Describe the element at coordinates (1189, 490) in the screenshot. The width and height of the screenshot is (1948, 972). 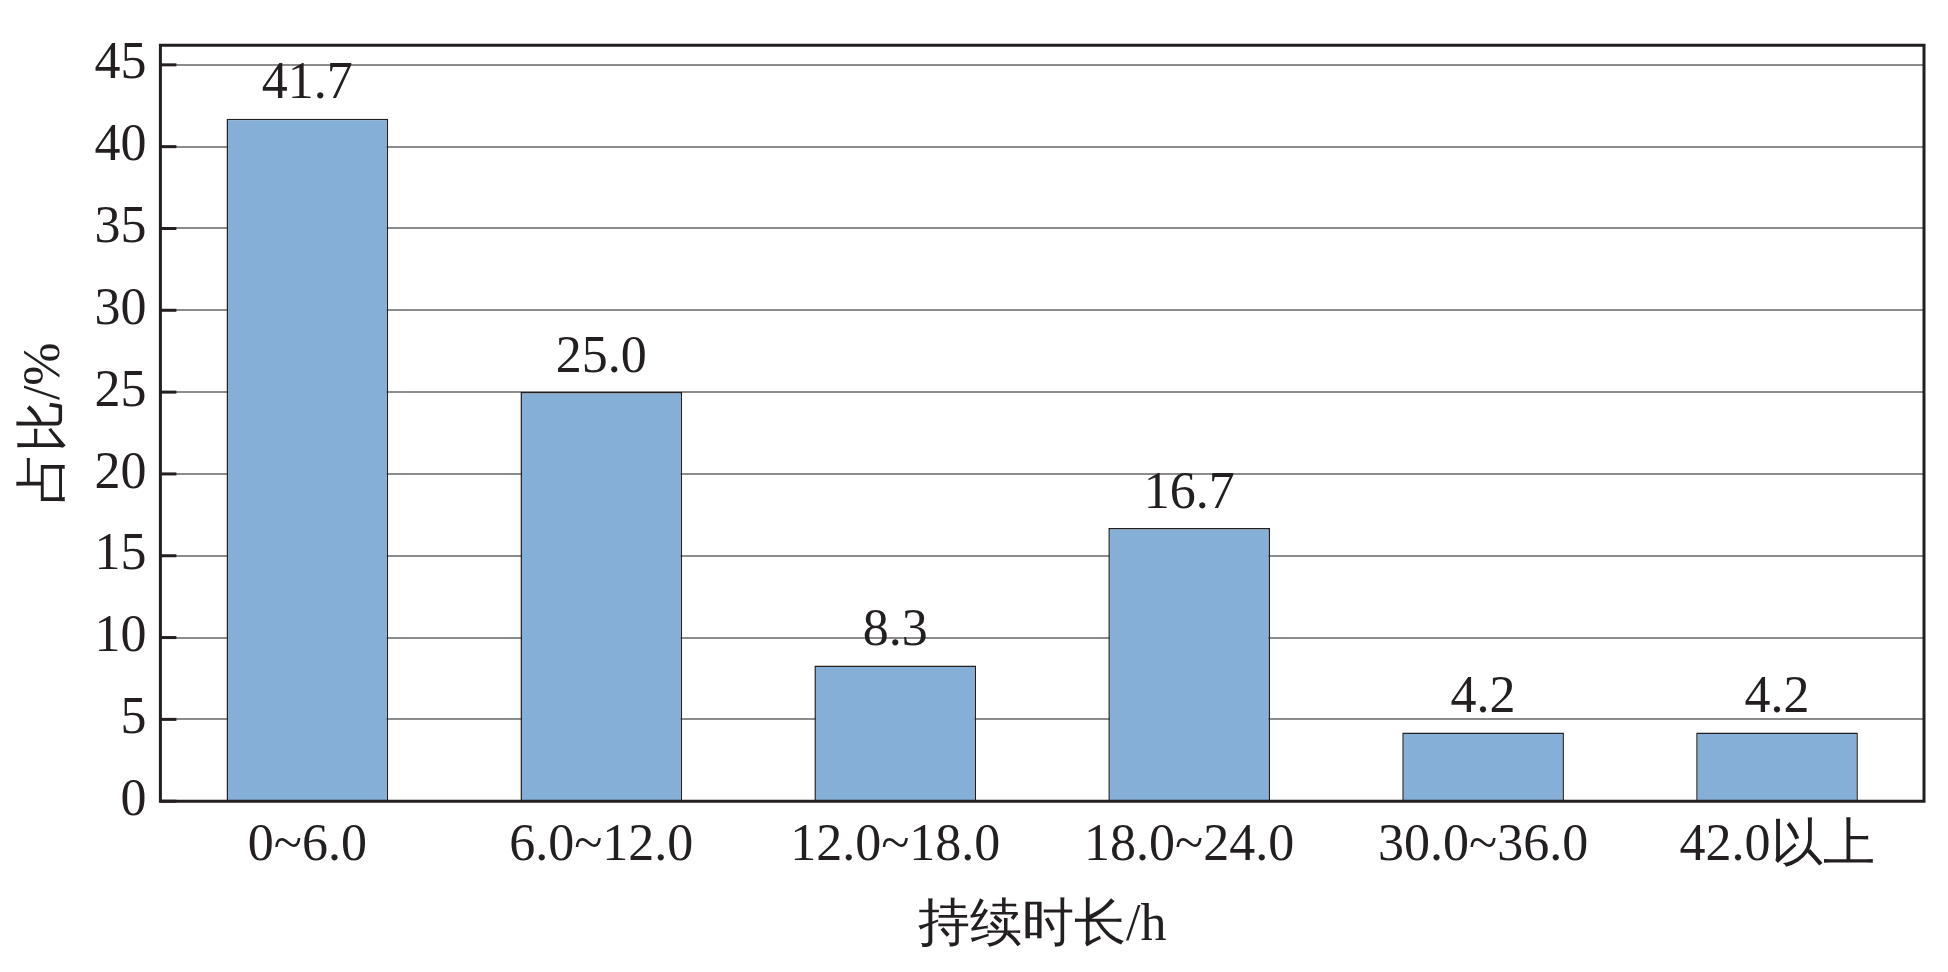
I see `data-label: 16.7` at that location.